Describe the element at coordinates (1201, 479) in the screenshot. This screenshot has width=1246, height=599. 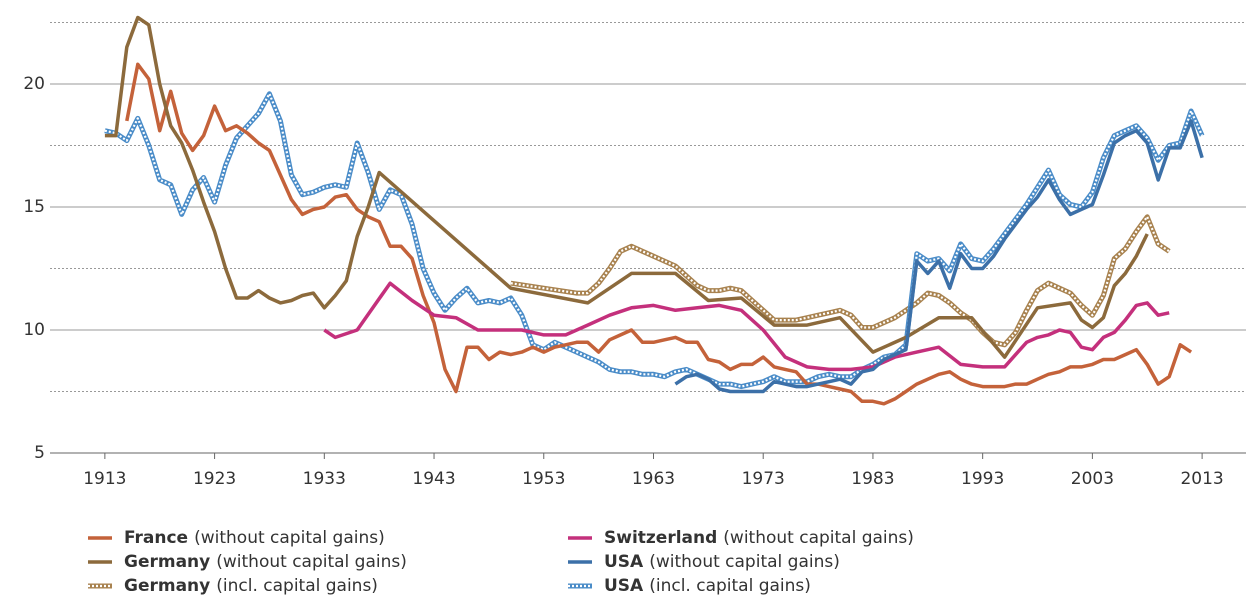
I see `x-tick-label: 2013` at that location.